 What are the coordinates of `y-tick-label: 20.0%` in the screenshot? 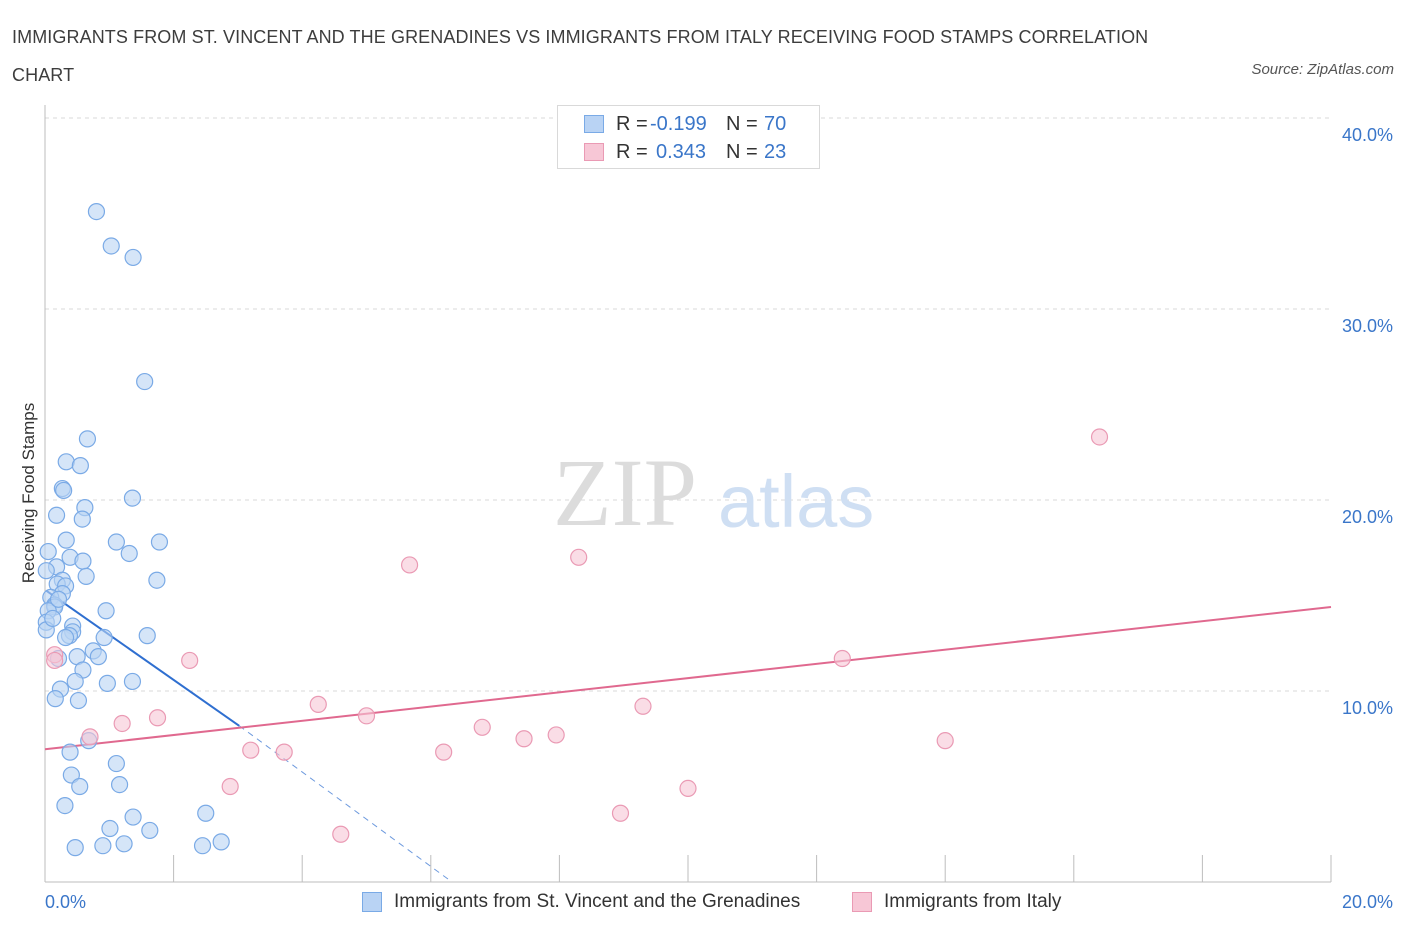 It's located at (1367, 517).